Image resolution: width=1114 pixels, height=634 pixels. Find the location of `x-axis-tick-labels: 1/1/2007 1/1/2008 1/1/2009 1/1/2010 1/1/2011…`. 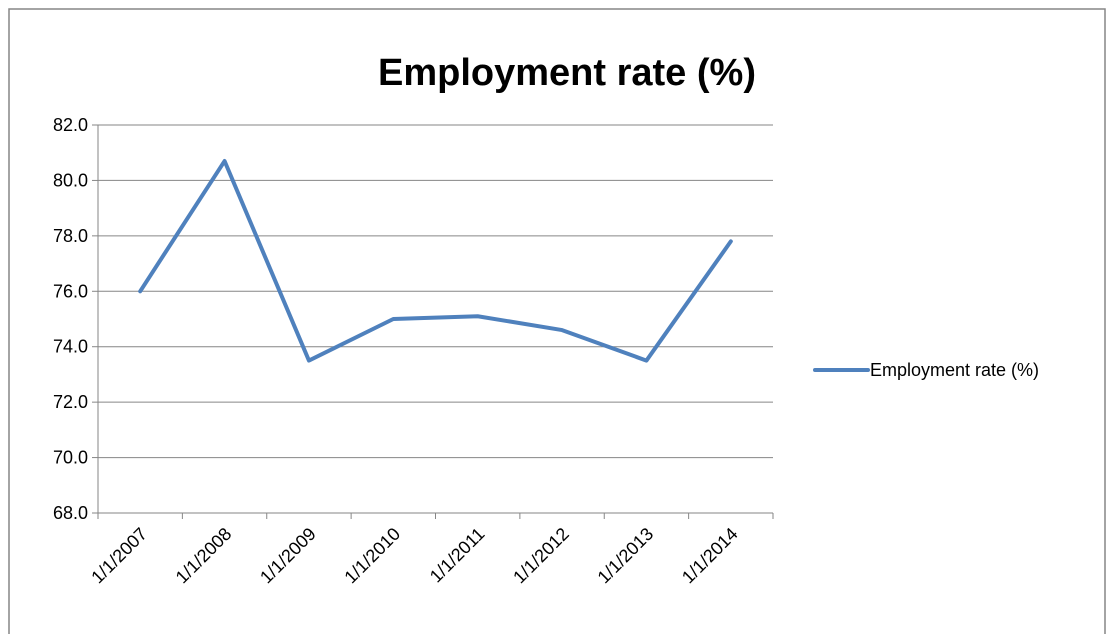

x-axis-tick-labels: 1/1/2007 1/1/2008 1/1/2009 1/1/2010 1/1/2011… is located at coordinates (414, 556).